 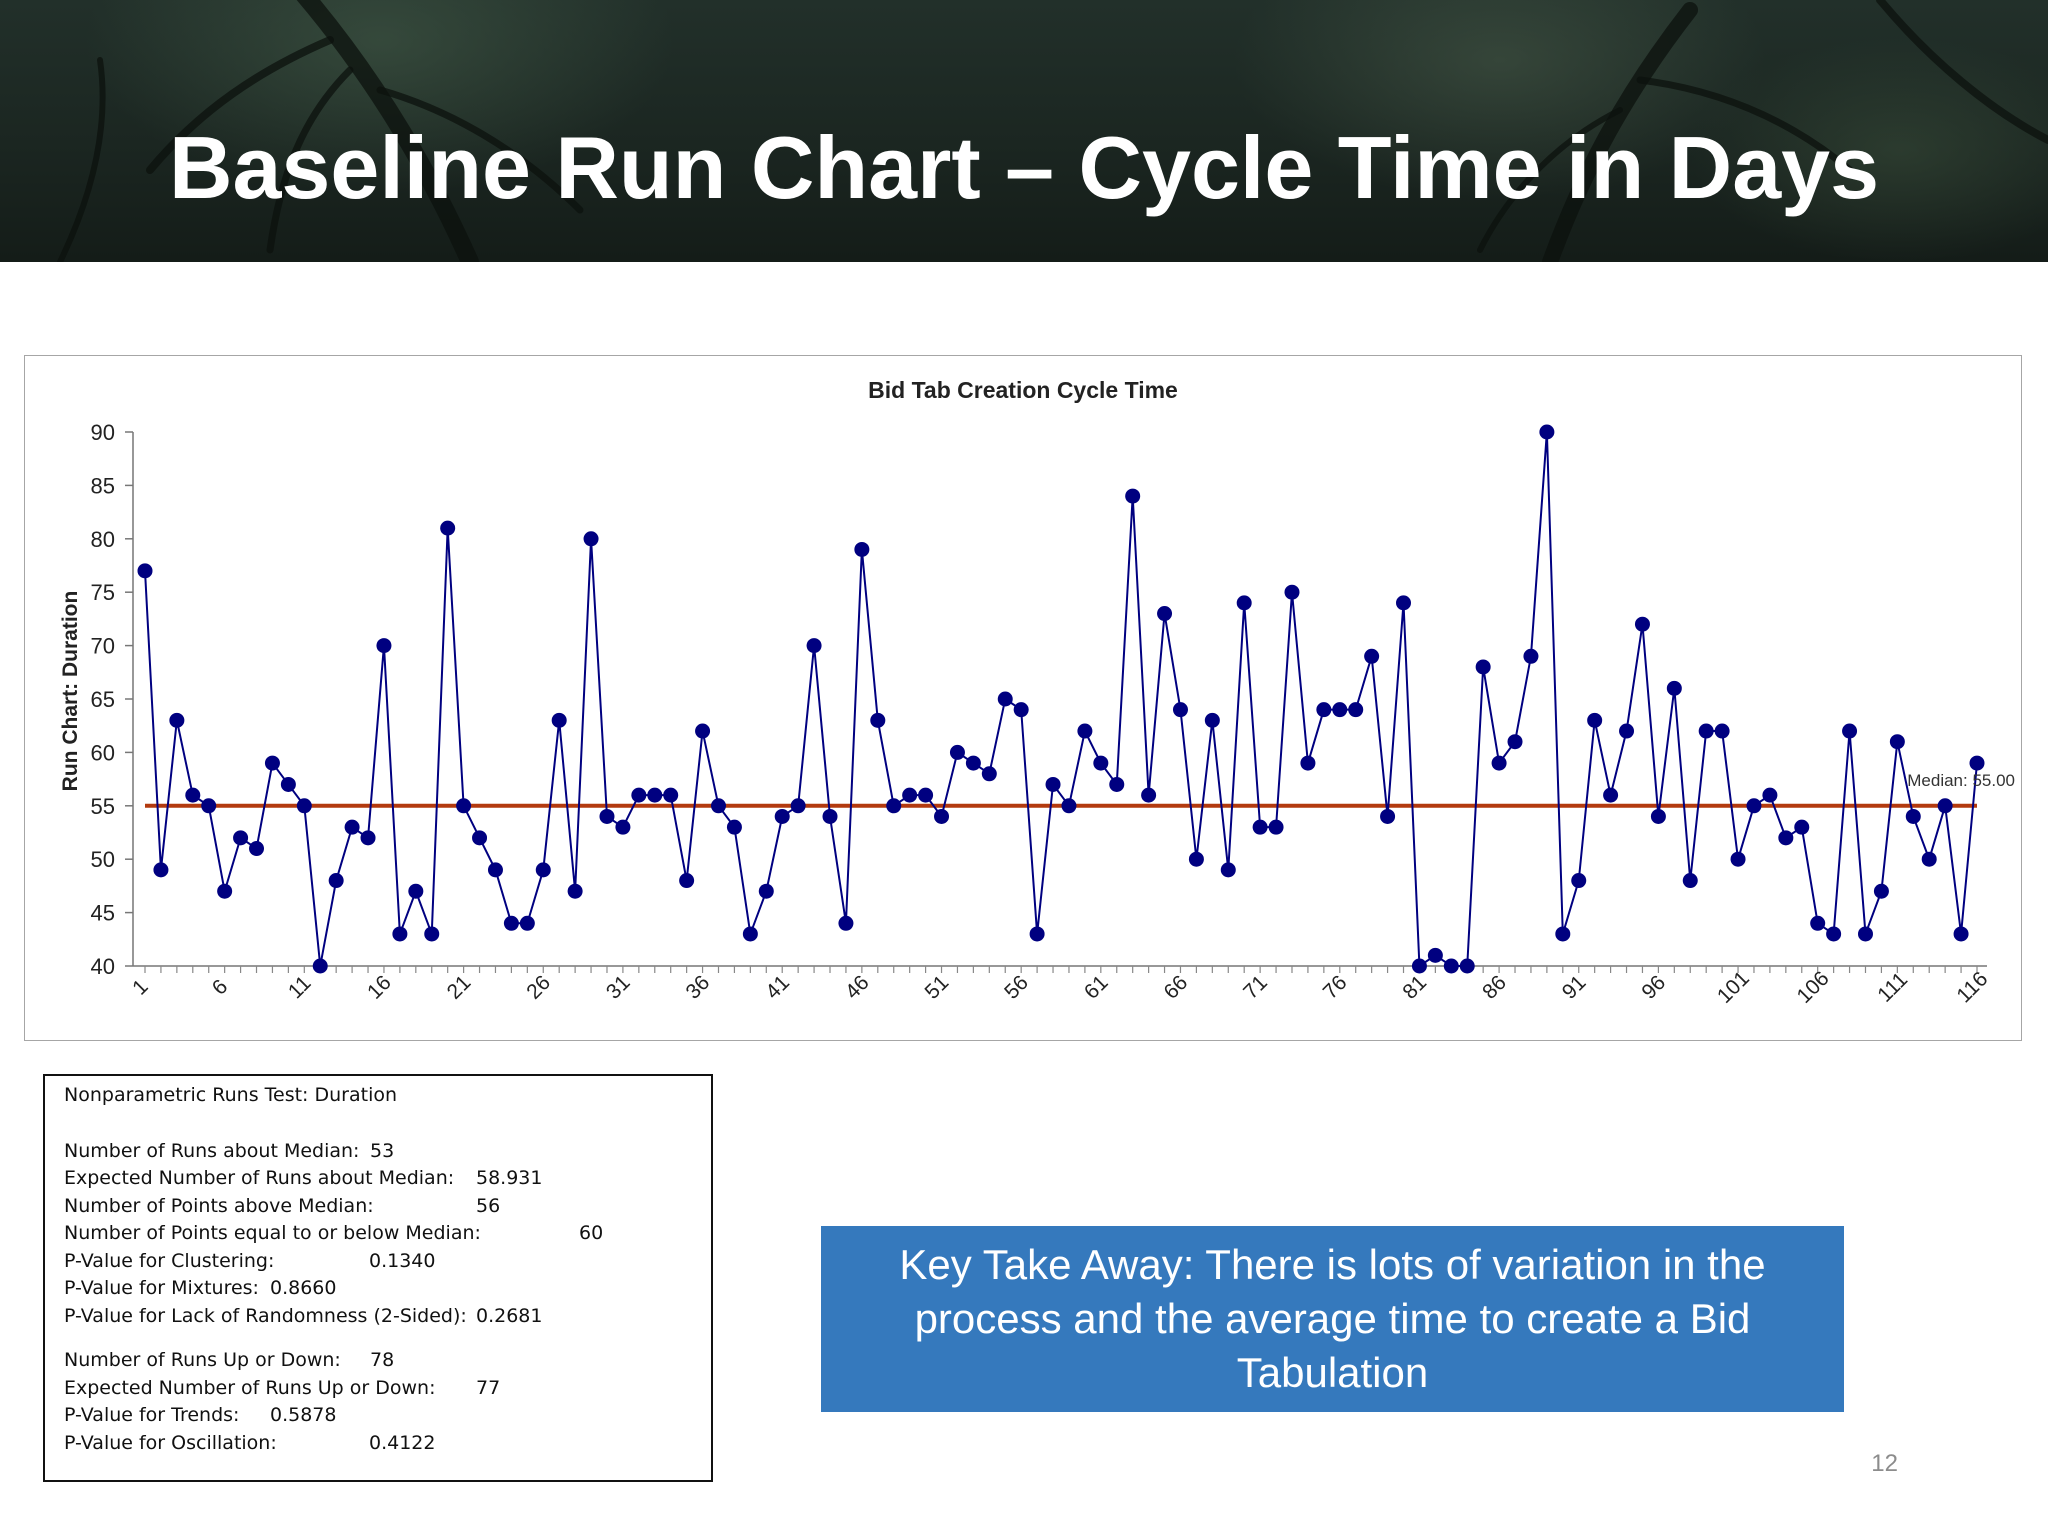 I want to click on x-tick-label: 86, so click(x=1494, y=987).